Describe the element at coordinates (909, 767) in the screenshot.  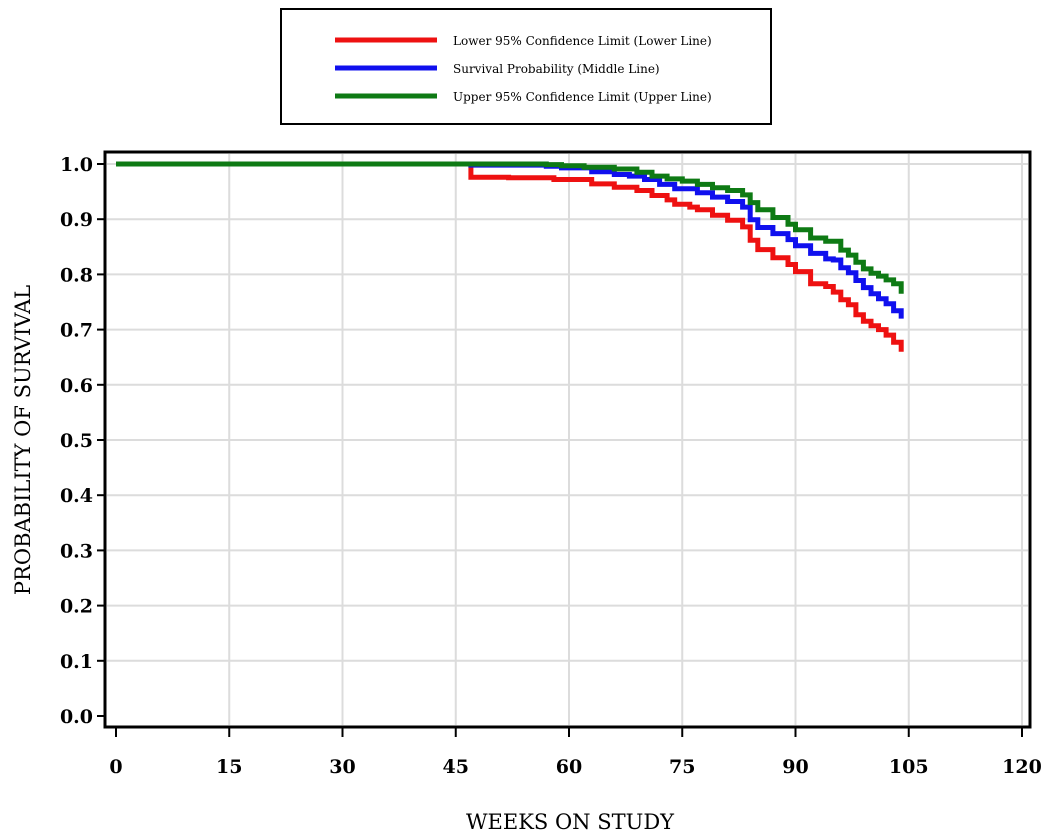
I see `x-tick-label: 105` at that location.